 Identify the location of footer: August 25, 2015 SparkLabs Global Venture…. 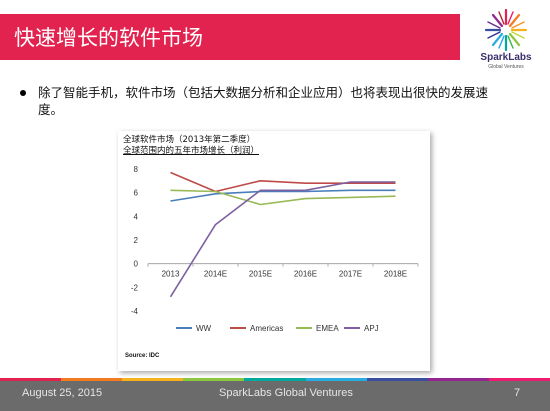
(275, 394).